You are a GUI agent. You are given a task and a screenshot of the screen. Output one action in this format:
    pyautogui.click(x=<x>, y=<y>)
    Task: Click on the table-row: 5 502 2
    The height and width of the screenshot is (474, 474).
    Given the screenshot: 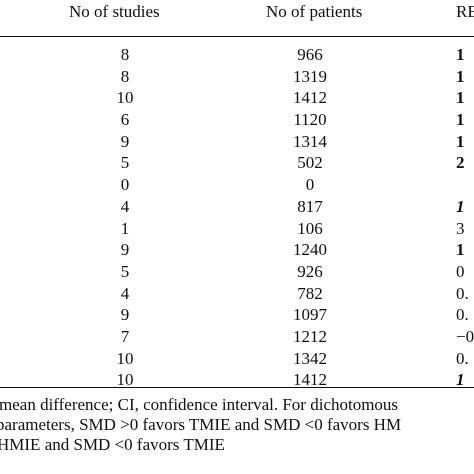 What is the action you would take?
    pyautogui.click(x=237, y=163)
    